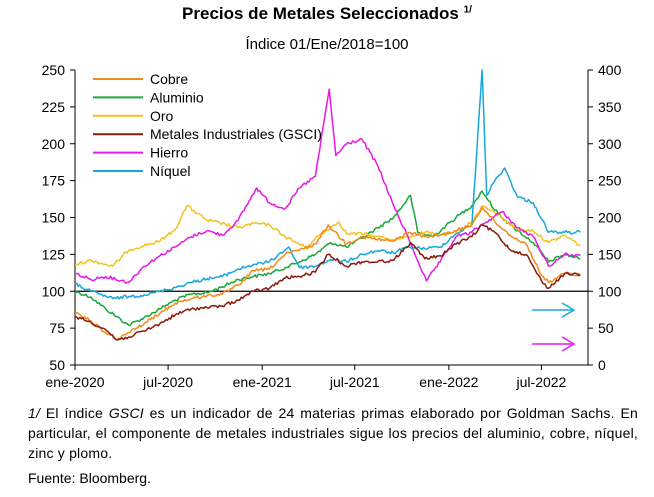 This screenshot has width=654, height=497. Describe the element at coordinates (54, 70) in the screenshot. I see `y-left-tick-label: 250` at that location.